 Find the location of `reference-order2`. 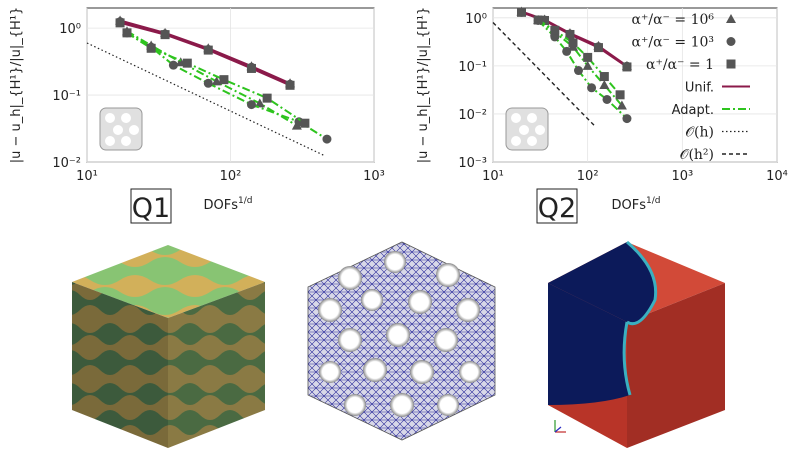

reference-order2 is located at coordinates (544, 74).